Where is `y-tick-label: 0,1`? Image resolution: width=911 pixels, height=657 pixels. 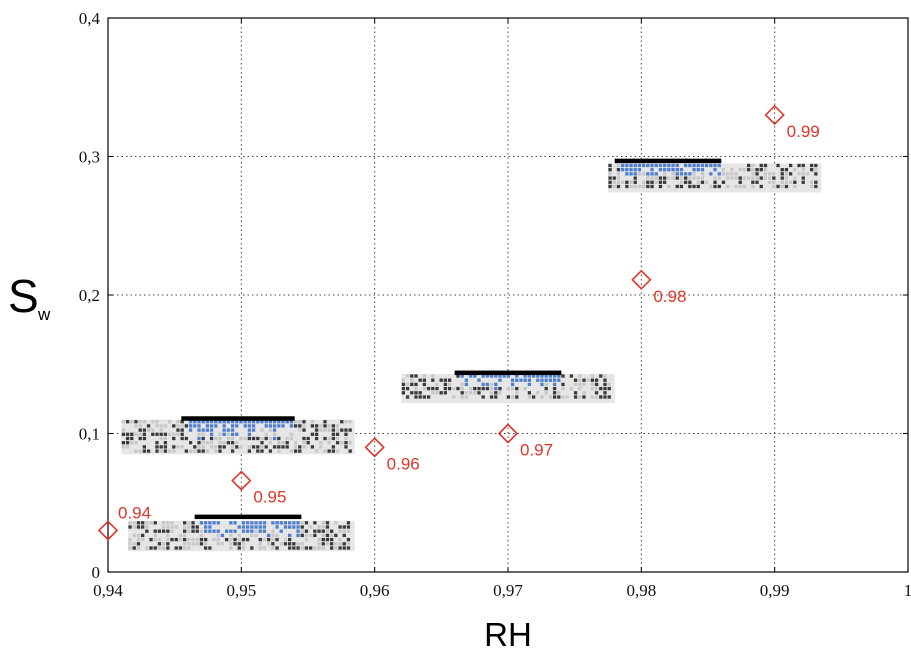
y-tick-label: 0,1 is located at coordinates (89, 434).